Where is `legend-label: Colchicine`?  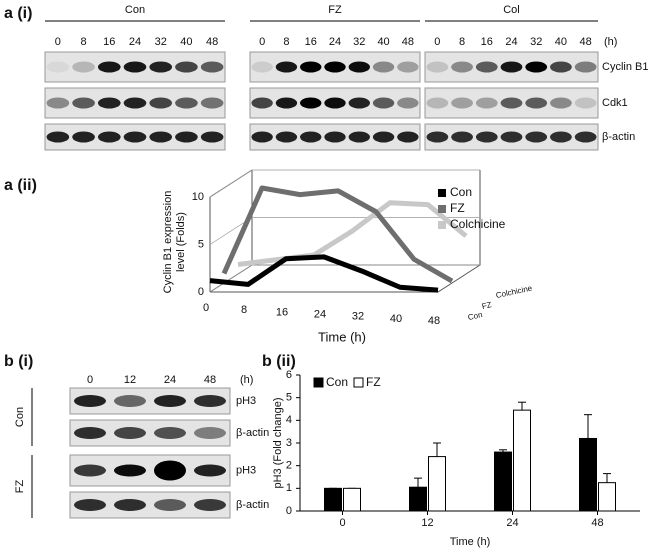
legend-label: Colchicine is located at coordinates (478, 224).